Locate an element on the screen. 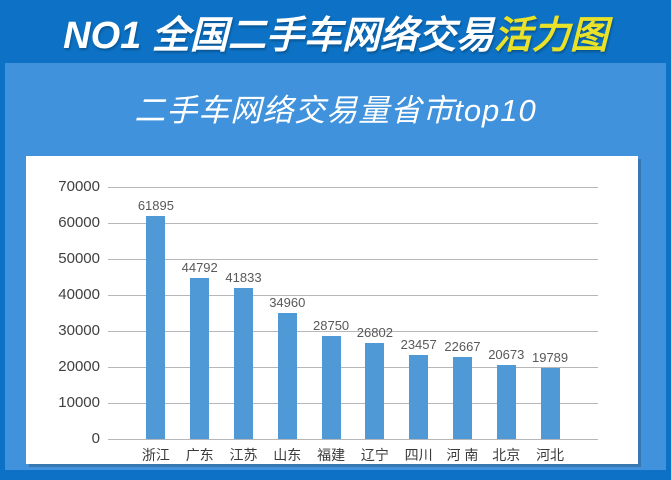  main-title-accent: 活力图 is located at coordinates (550, 36).